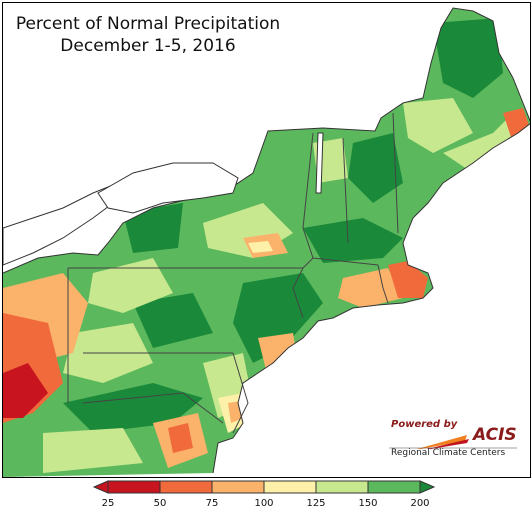 The height and width of the screenshot is (511, 531). I want to click on map-title: Percent of Normal Precipitation, so click(148, 24).